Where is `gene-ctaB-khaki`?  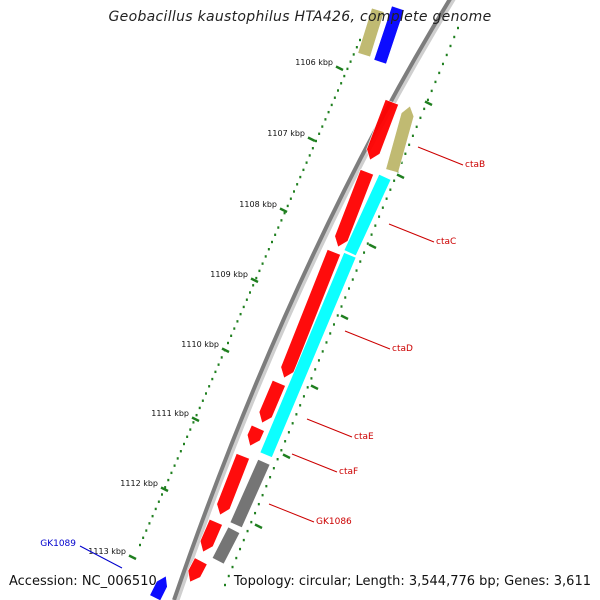
gene-ctaB-khaki is located at coordinates (400, 139).